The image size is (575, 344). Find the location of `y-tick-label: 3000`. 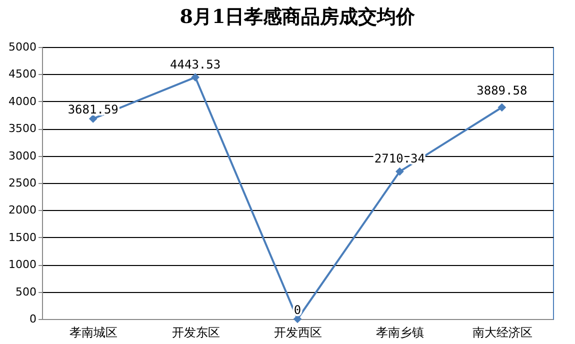

y-tick-label: 3000 is located at coordinates (22, 155).